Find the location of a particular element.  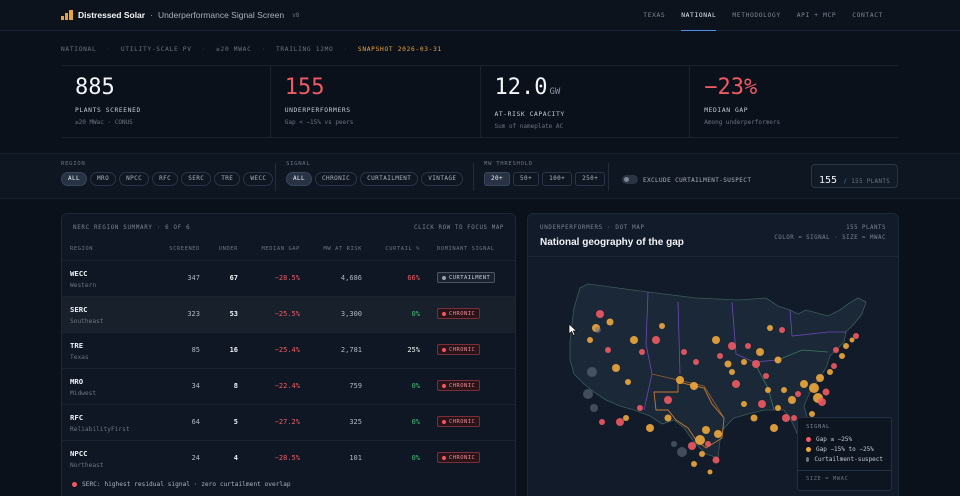

threshold-chip-50: 50+ is located at coordinates (526, 179).